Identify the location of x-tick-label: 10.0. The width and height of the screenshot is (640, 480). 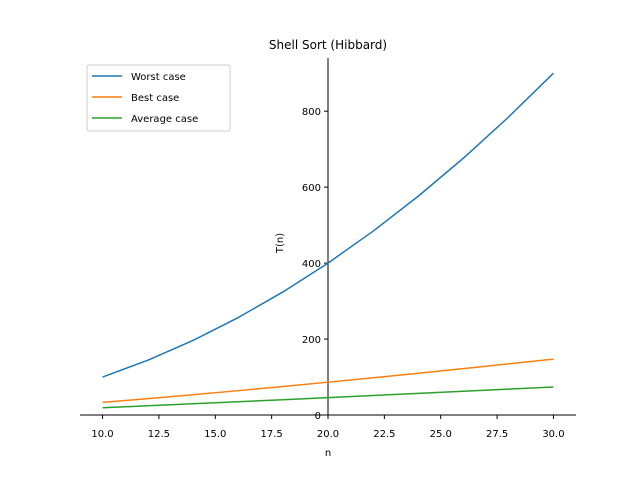
(102, 434).